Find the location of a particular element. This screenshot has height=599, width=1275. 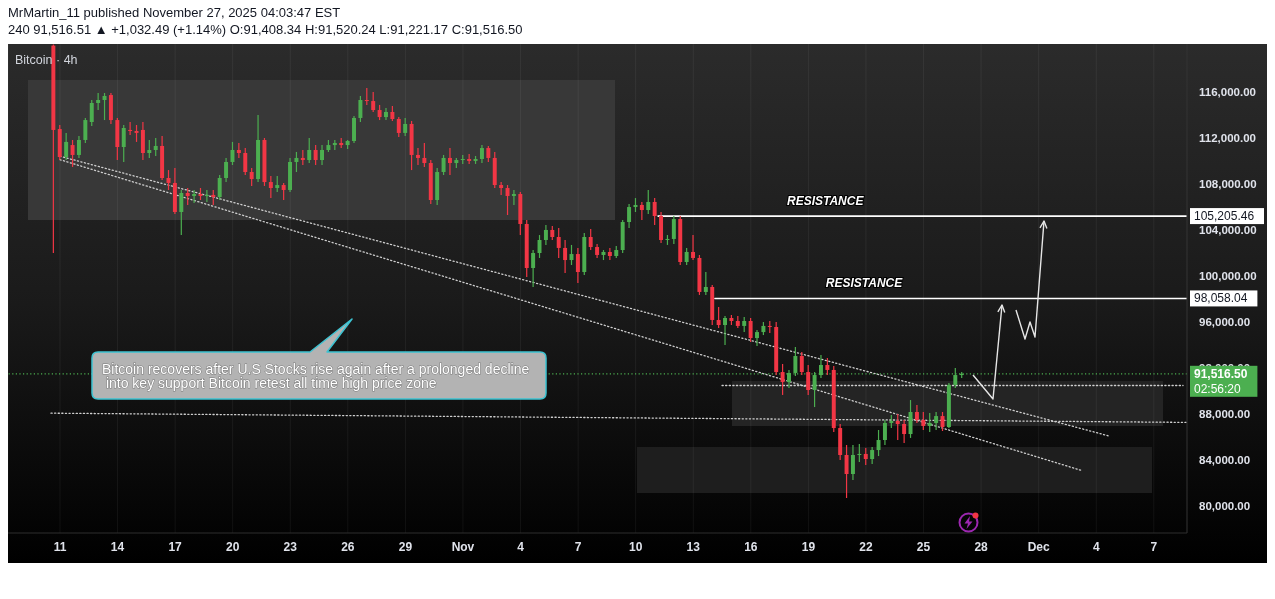

y-tick-label: 116,000.00 is located at coordinates (1227, 91).